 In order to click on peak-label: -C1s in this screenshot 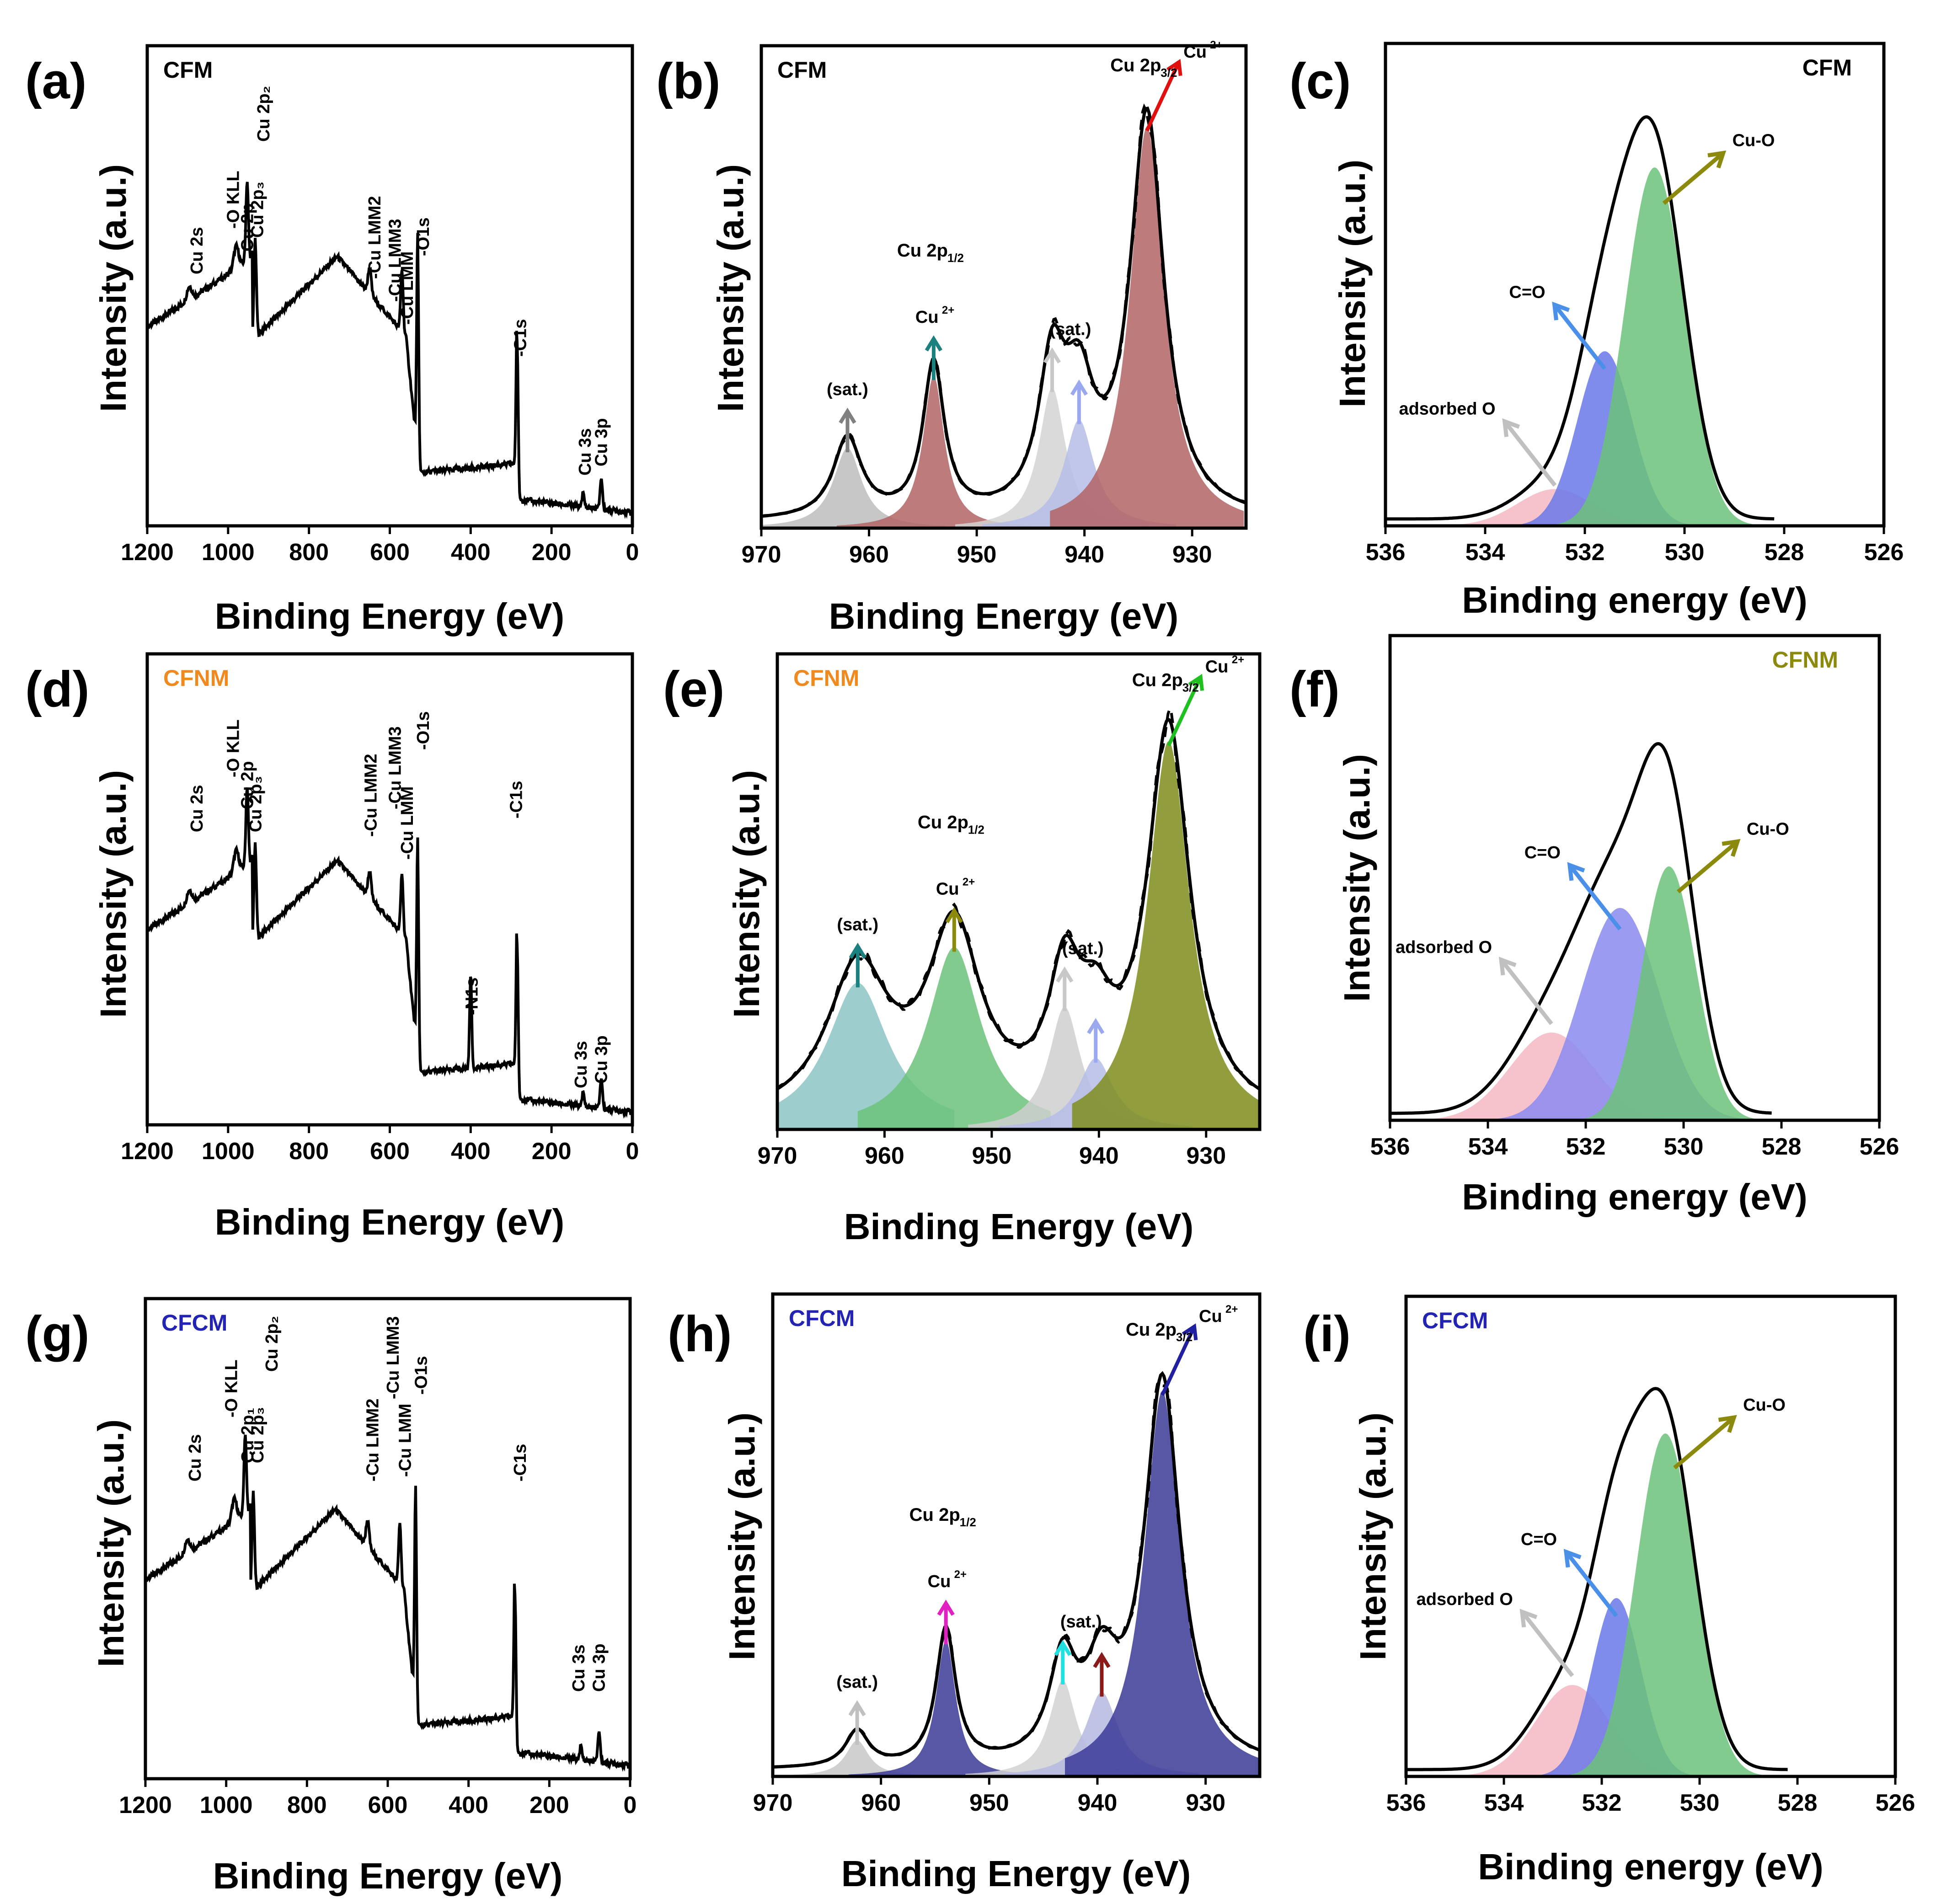, I will do `click(520, 1462)`.